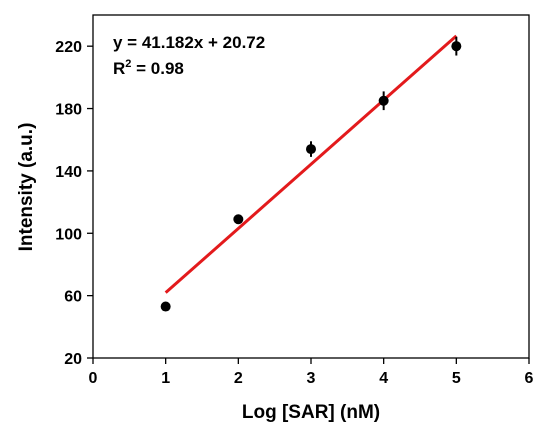  I want to click on x-tick-label: 0, so click(93, 378).